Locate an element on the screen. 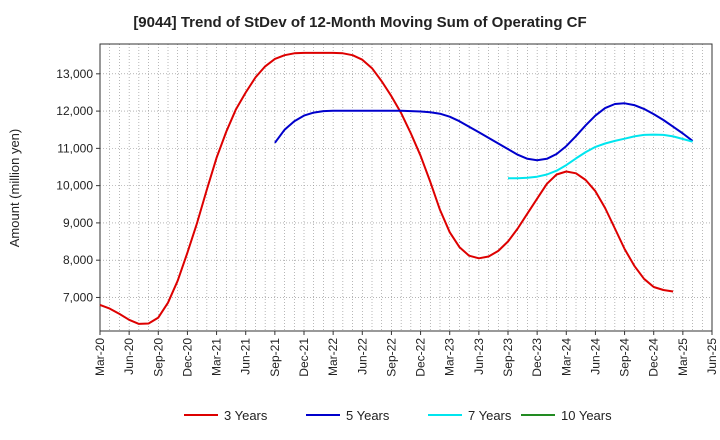 Image resolution: width=720 pixels, height=440 pixels. x-tick-label: Jun-20 is located at coordinates (129, 356).